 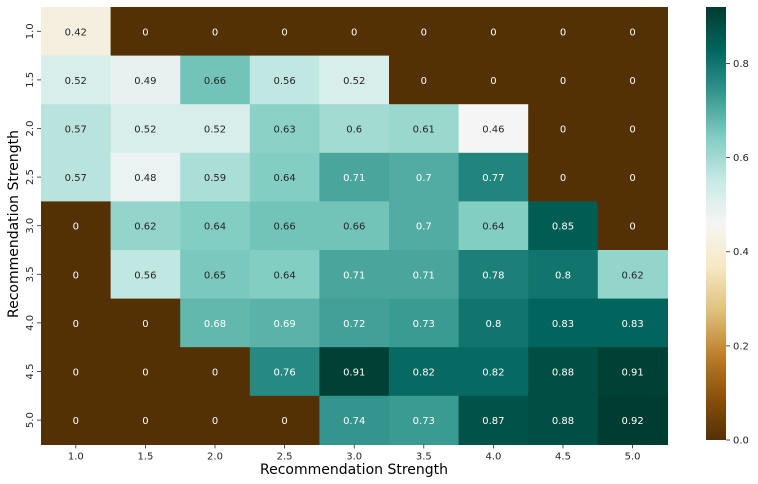 I want to click on heatmap-cell-value: 0.59, so click(x=215, y=178).